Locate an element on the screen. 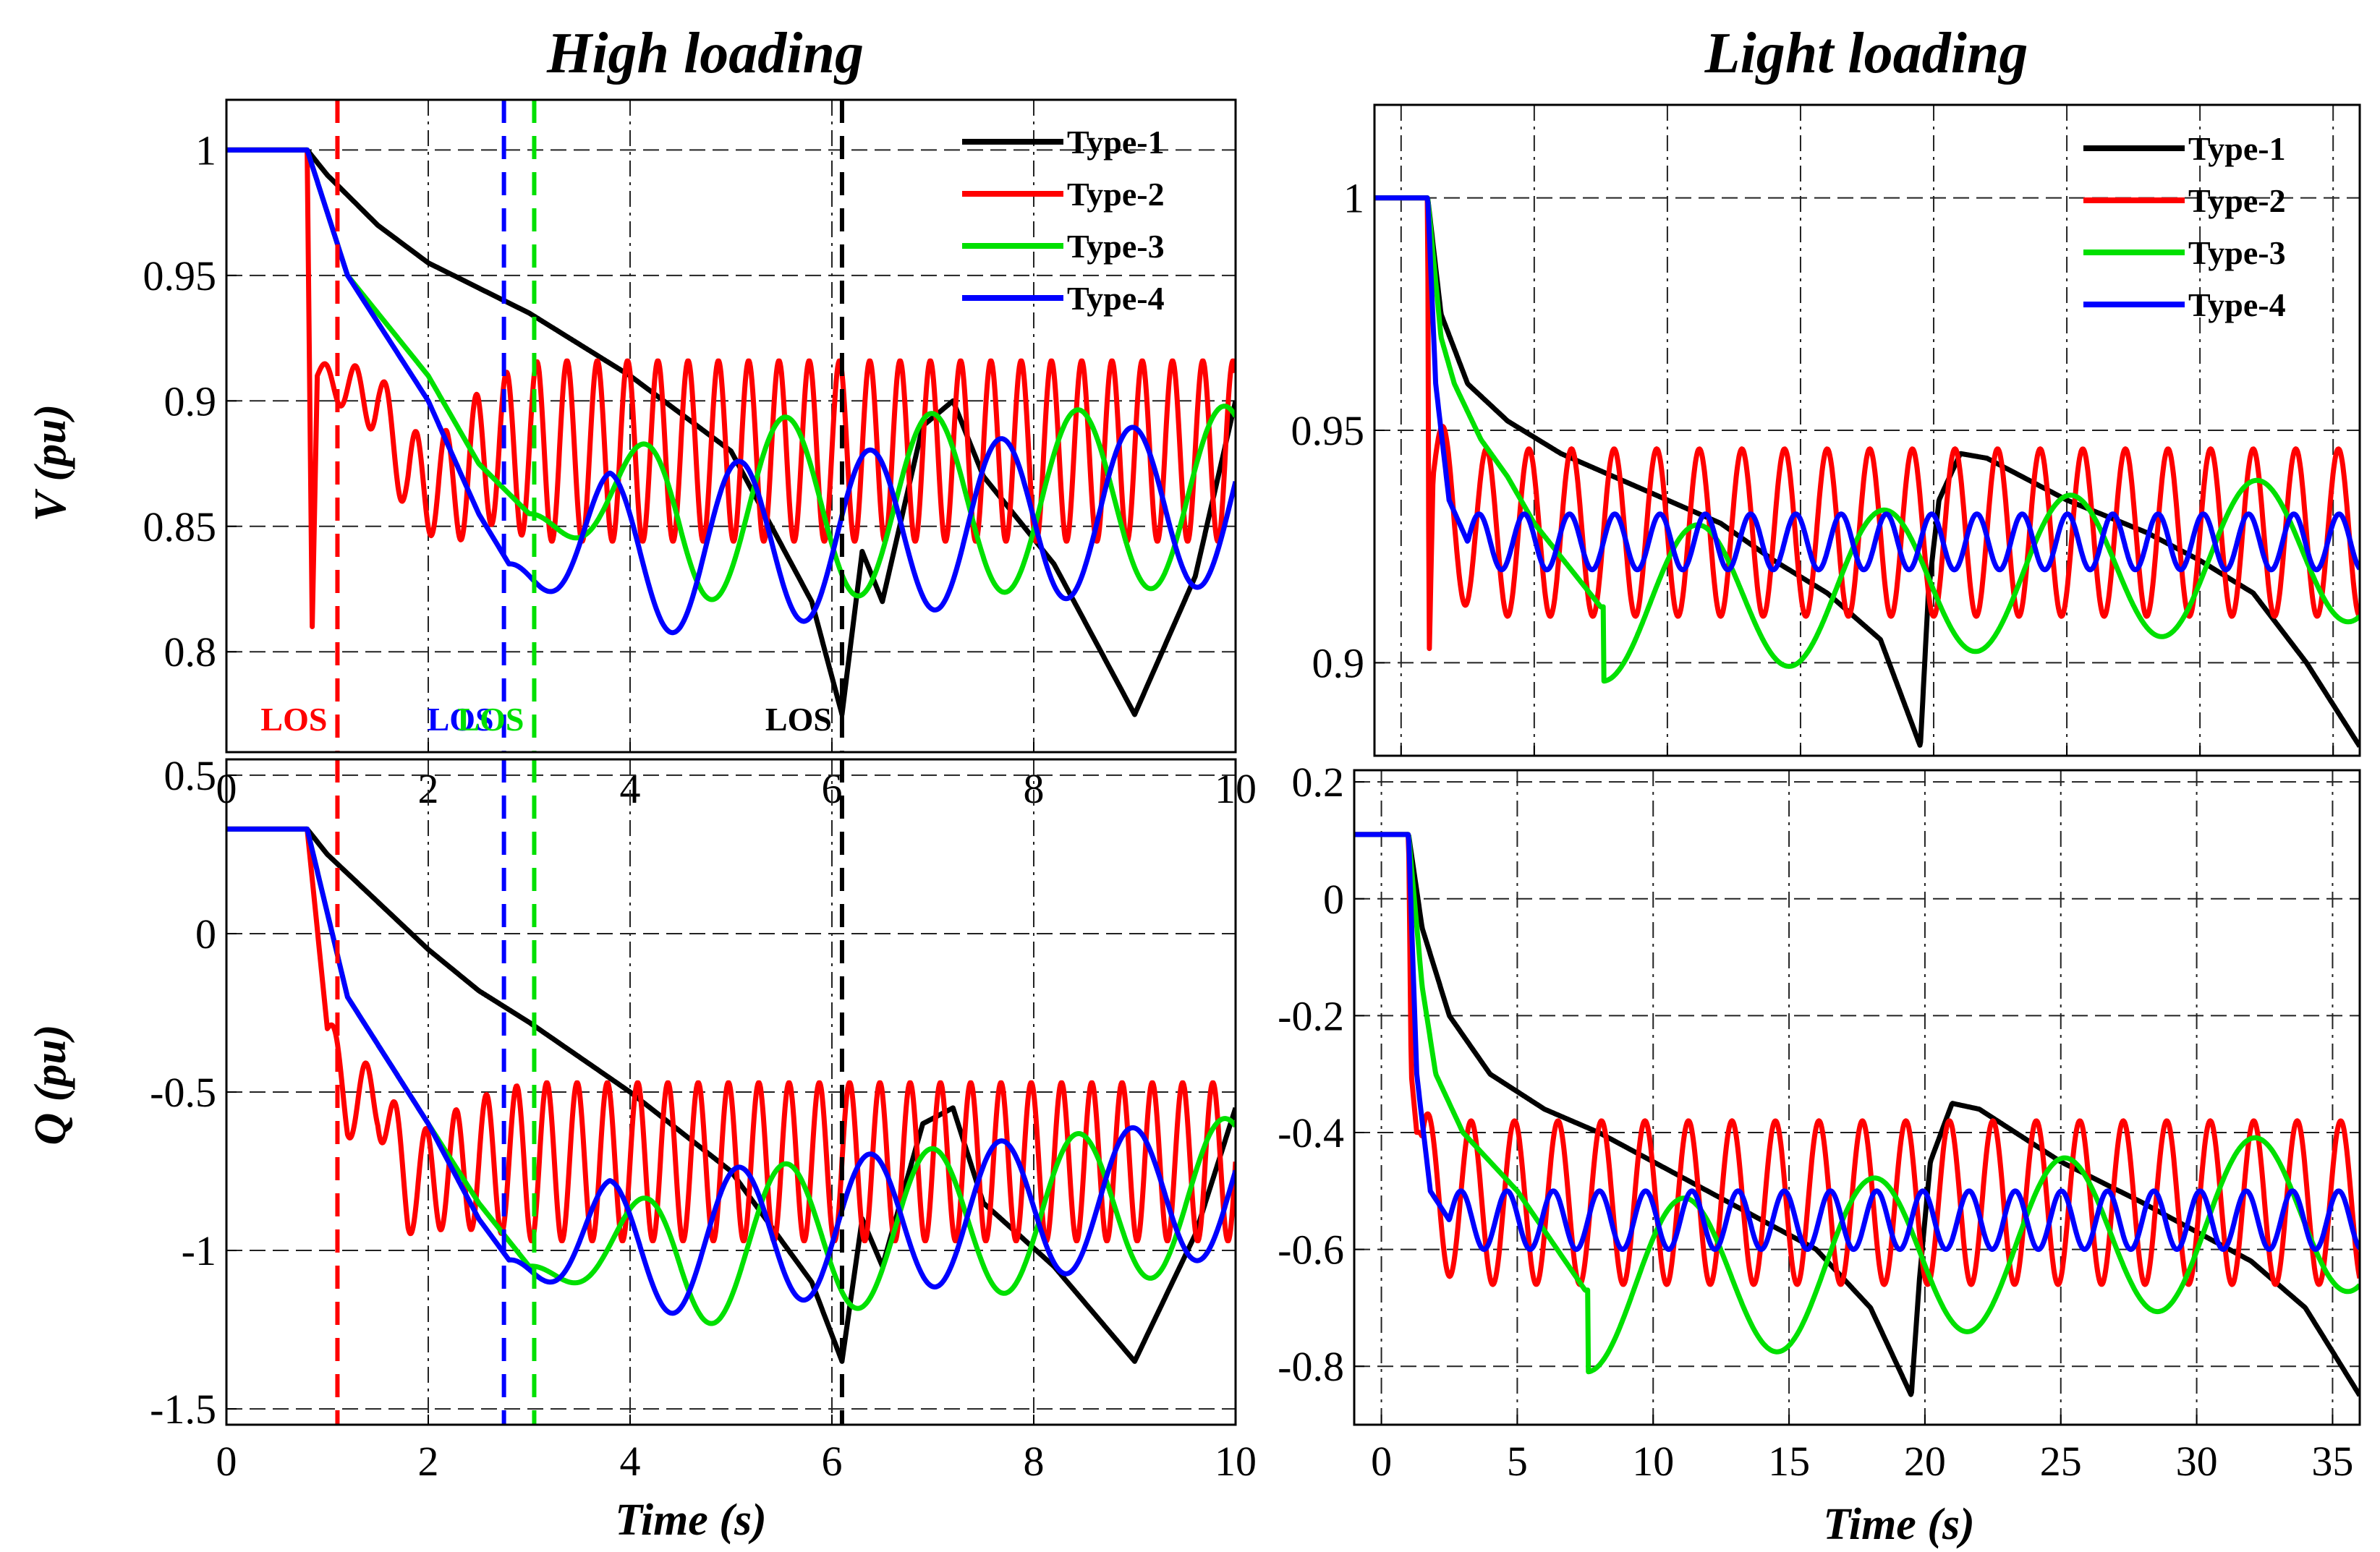 The width and height of the screenshot is (2380, 1552). y-tick-label: -0.2 is located at coordinates (1311, 1016).